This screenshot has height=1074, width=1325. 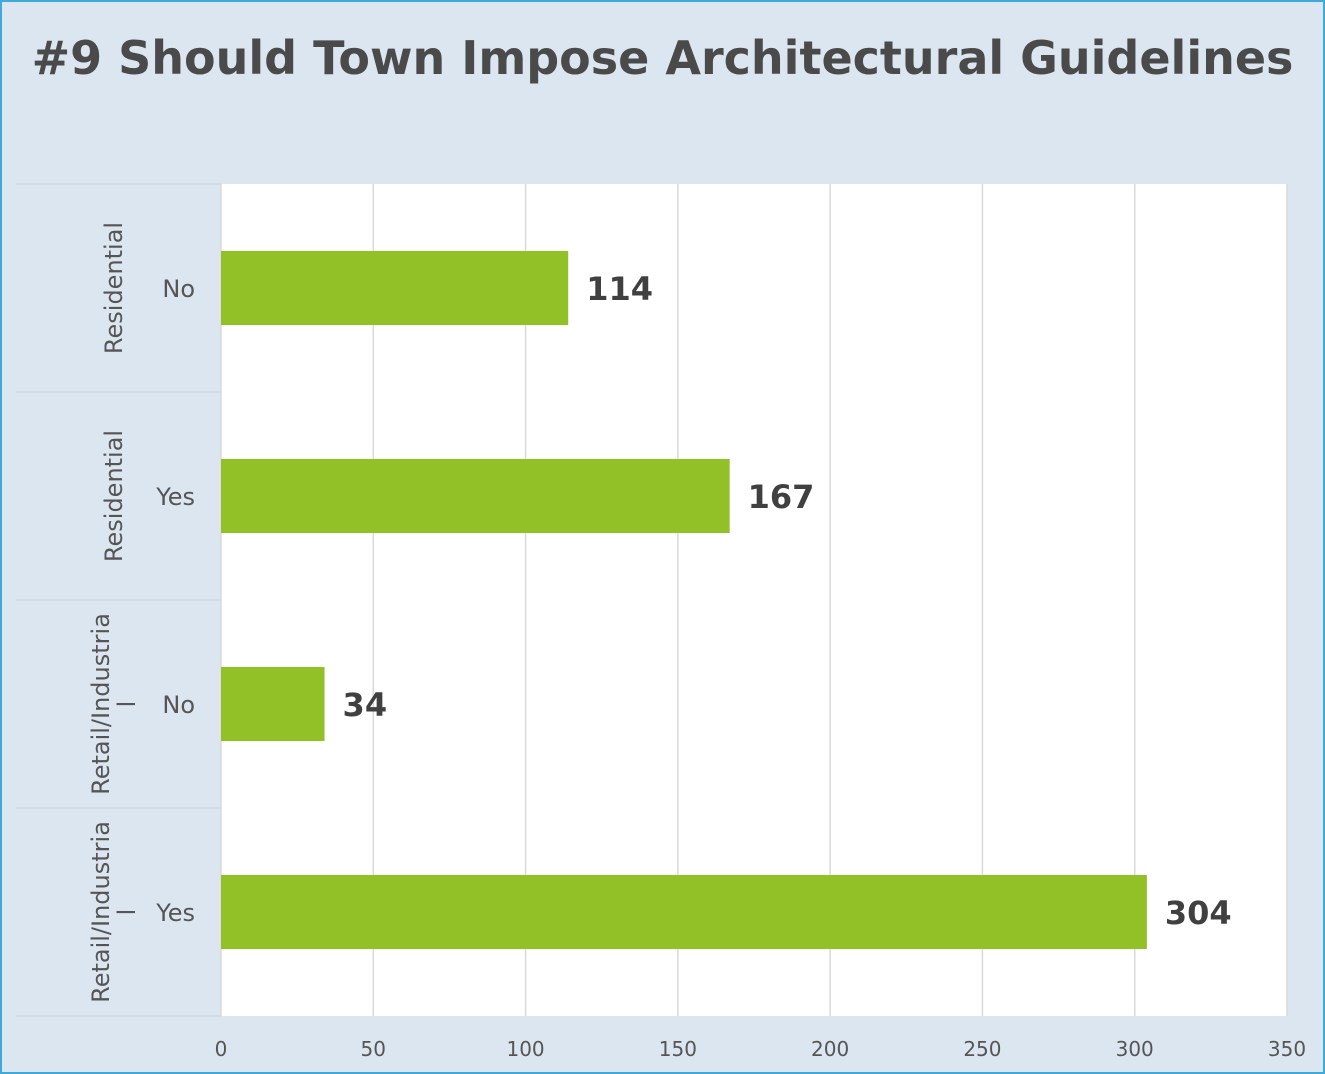 What do you see at coordinates (365, 705) in the screenshot?
I see `data-label: 34` at bounding box center [365, 705].